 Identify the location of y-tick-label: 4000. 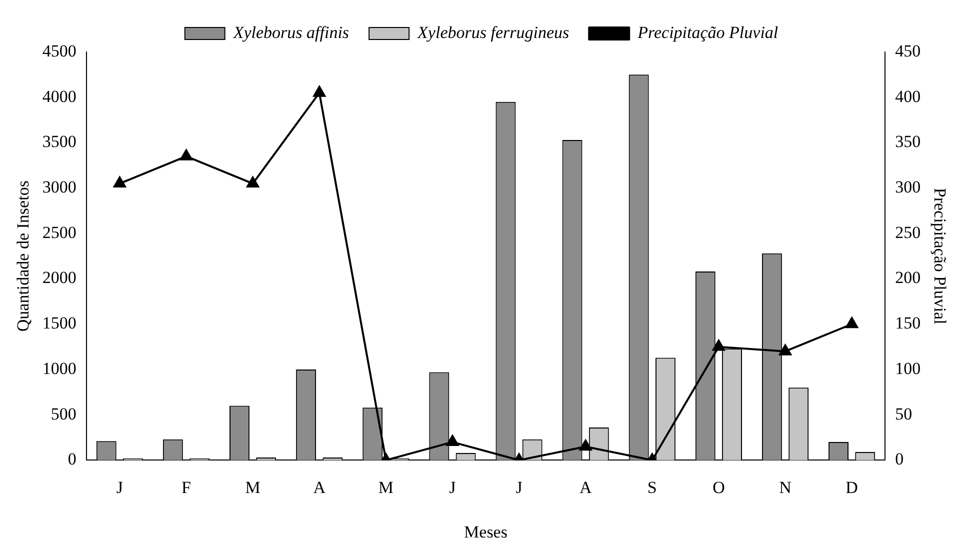
(59, 96).